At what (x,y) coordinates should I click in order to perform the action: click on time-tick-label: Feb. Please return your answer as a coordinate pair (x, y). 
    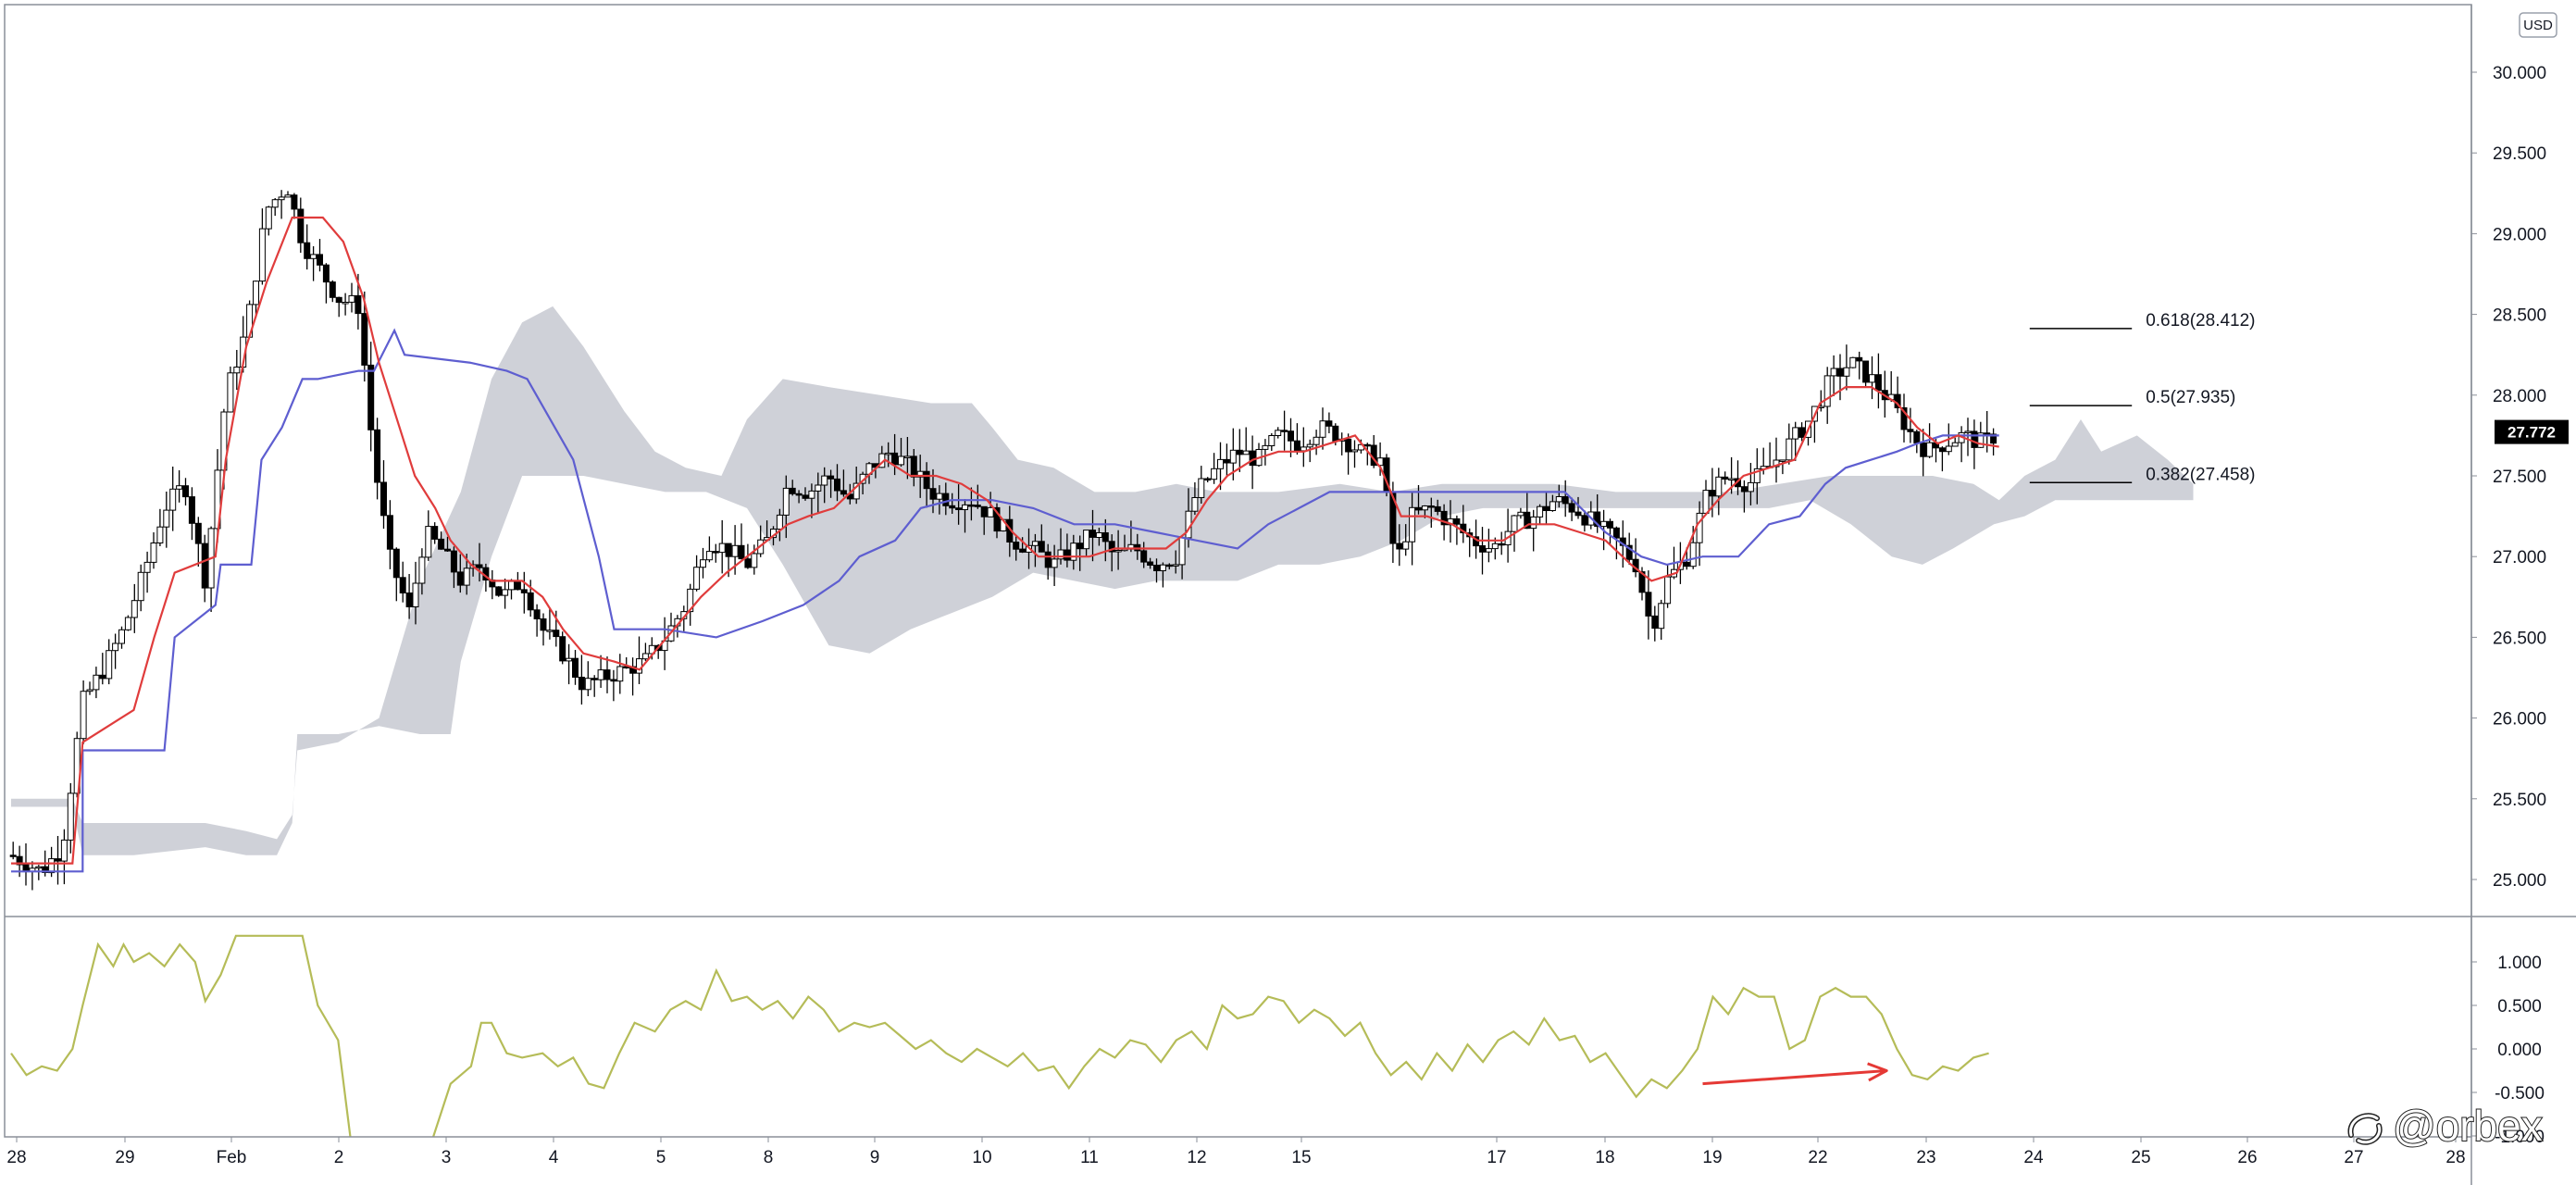
    Looking at the image, I should click on (232, 1157).